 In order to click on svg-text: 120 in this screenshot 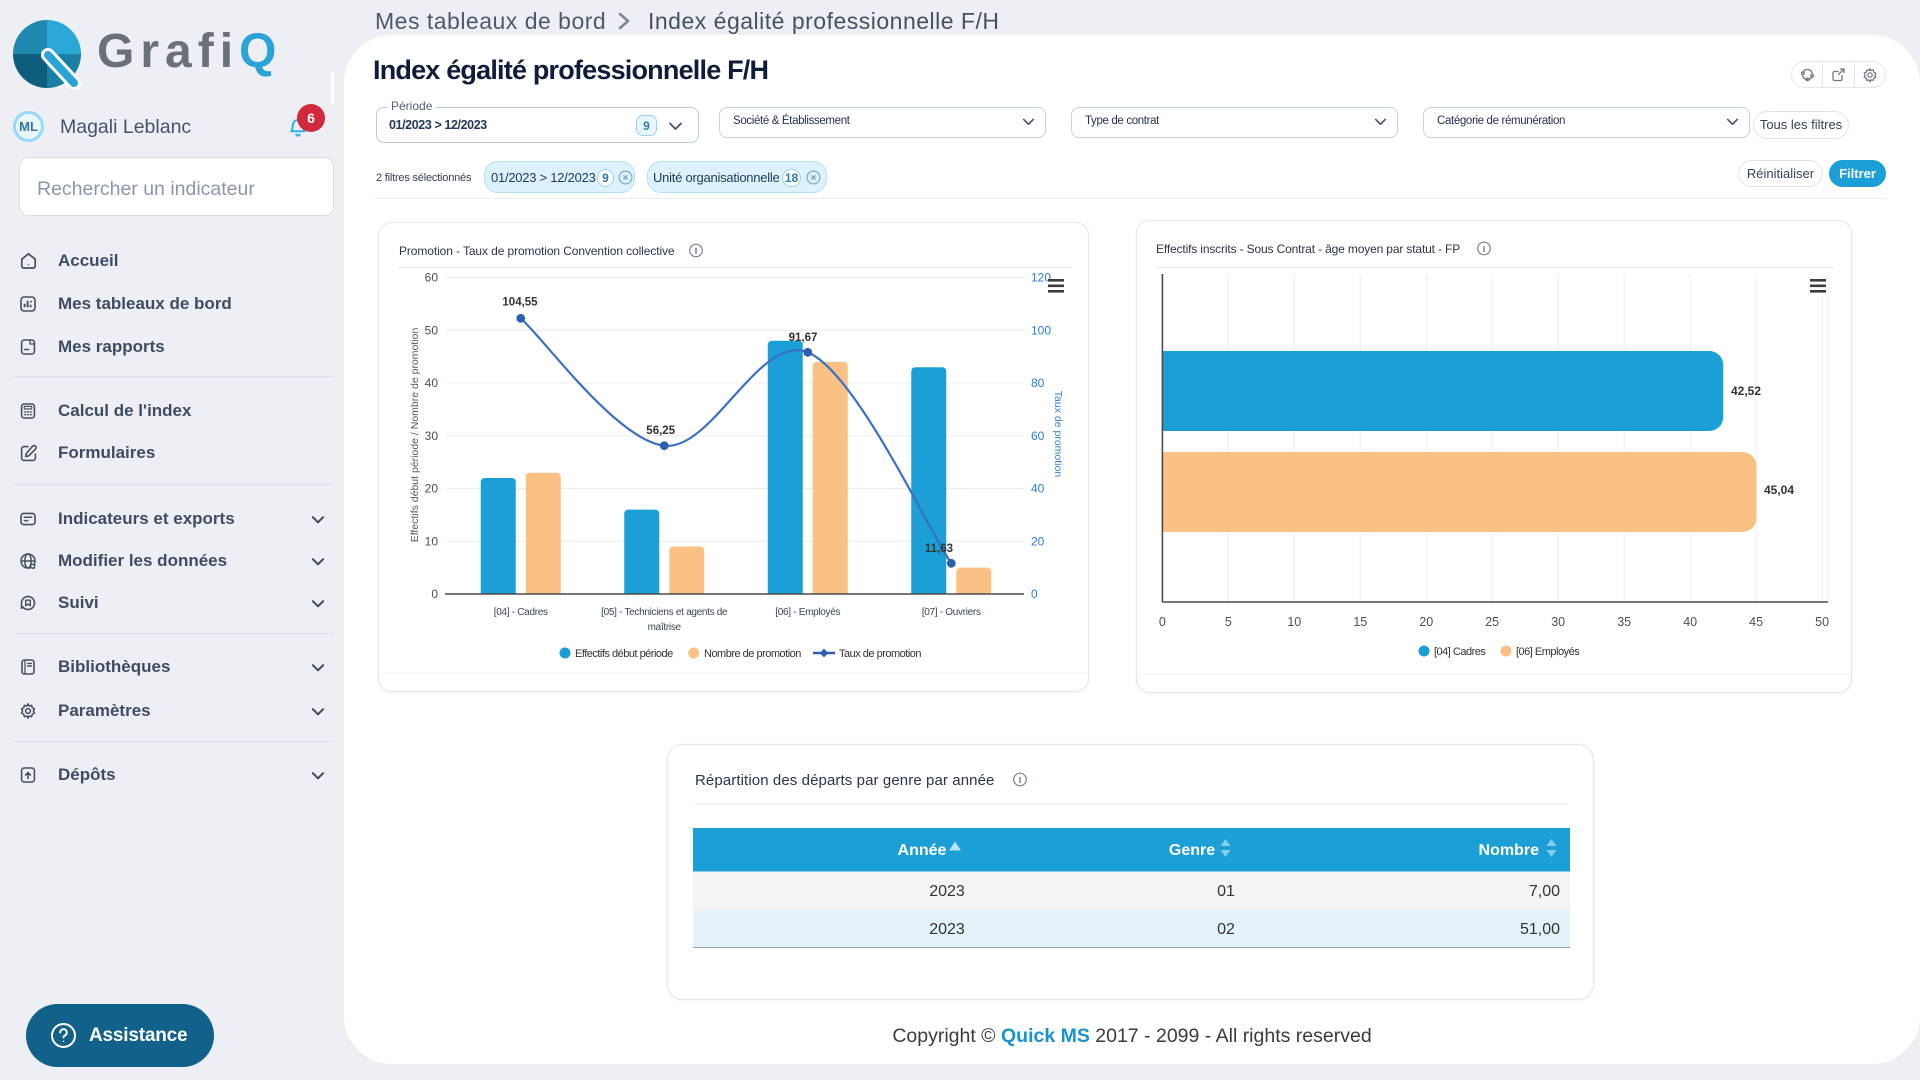, I will do `click(1041, 278)`.